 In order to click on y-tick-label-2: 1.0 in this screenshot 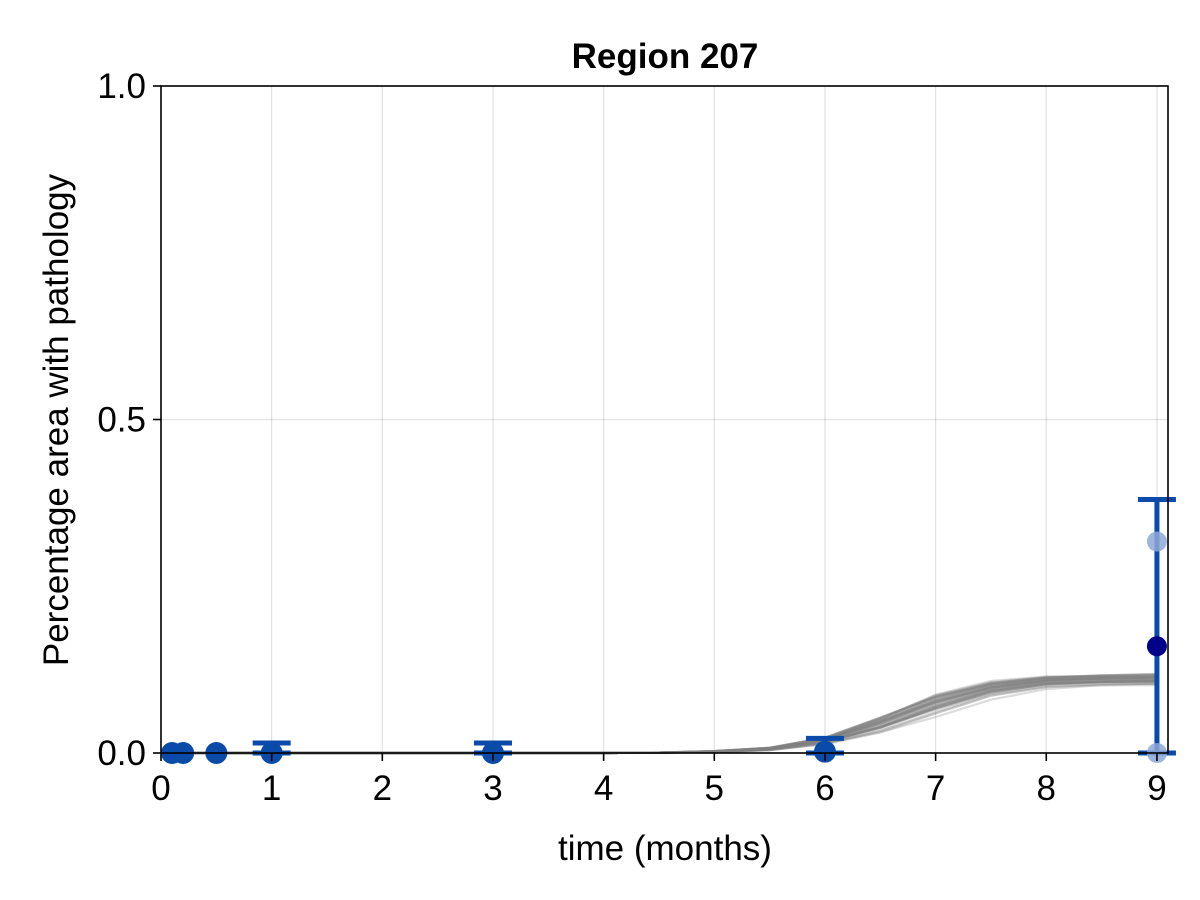, I will do `click(121, 86)`.